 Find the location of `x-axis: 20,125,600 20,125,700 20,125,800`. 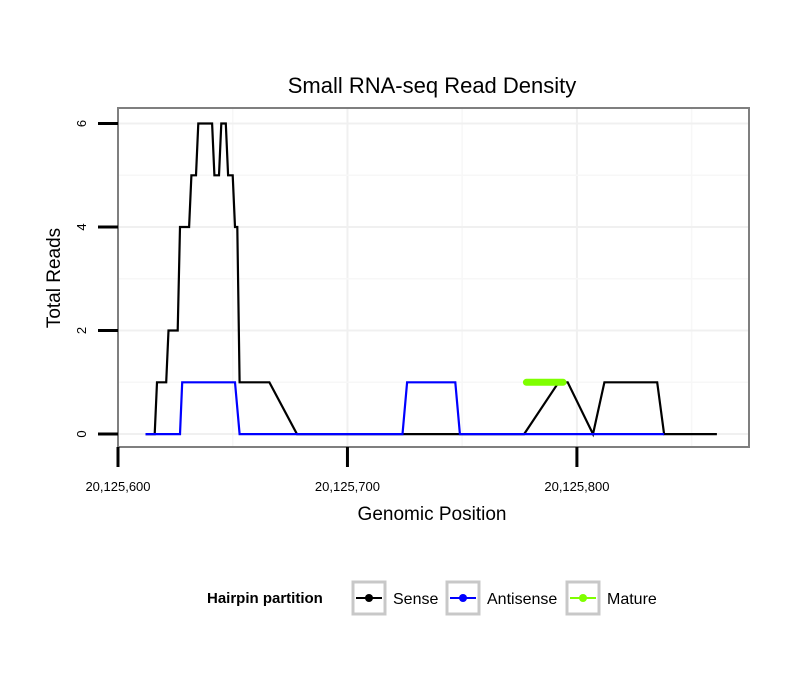

x-axis: 20,125,600 20,125,700 20,125,800 is located at coordinates (347, 470).